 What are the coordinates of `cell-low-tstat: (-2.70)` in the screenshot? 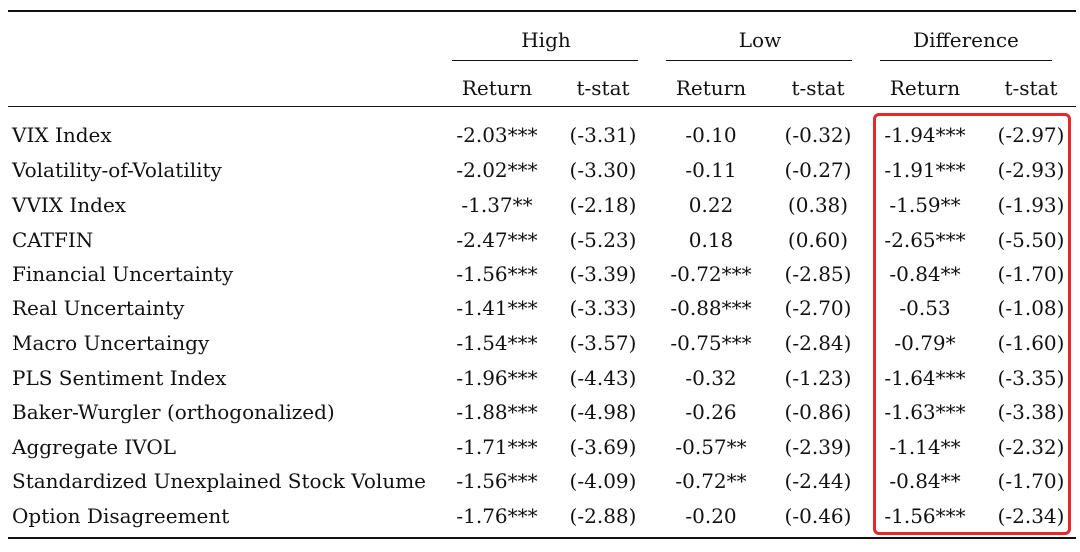 It's located at (818, 308).